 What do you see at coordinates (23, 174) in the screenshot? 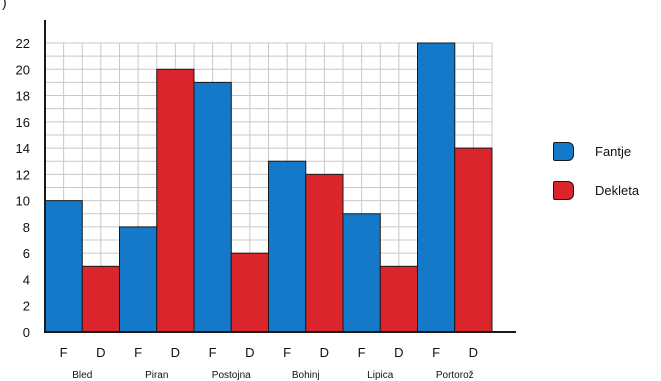
I see `y-tick-label: 12` at bounding box center [23, 174].